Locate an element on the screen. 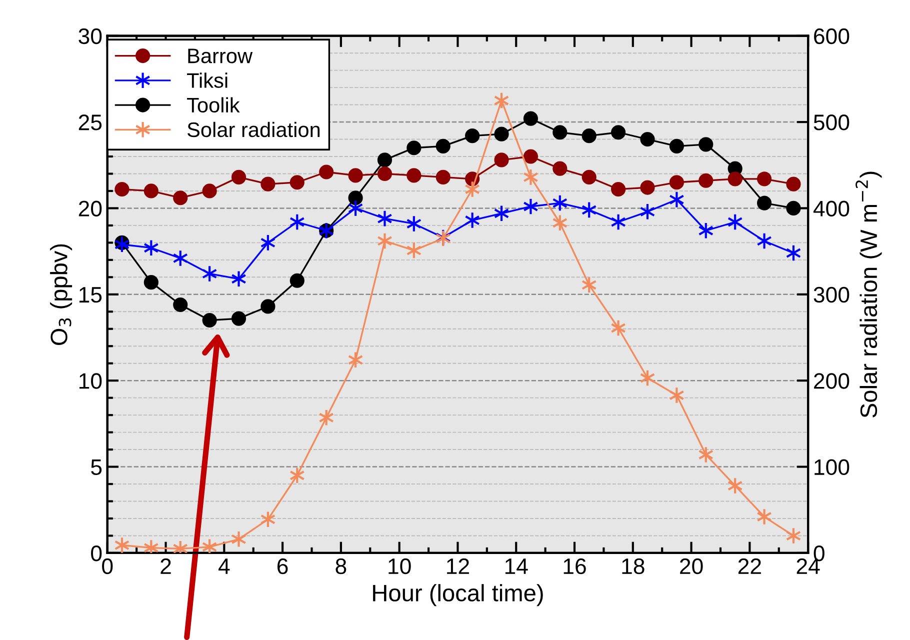 The height and width of the screenshot is (640, 910). y-tick-label: 10 is located at coordinates (91, 381).